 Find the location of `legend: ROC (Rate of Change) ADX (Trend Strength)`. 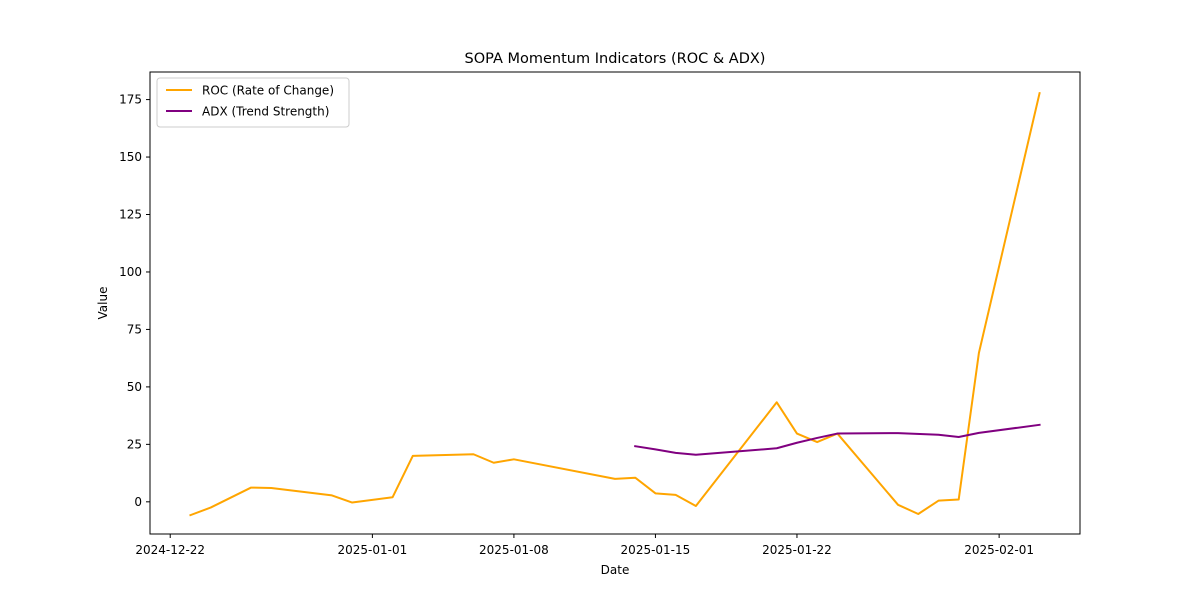

legend: ROC (Rate of Change) ADX (Trend Strength) is located at coordinates (253, 102).